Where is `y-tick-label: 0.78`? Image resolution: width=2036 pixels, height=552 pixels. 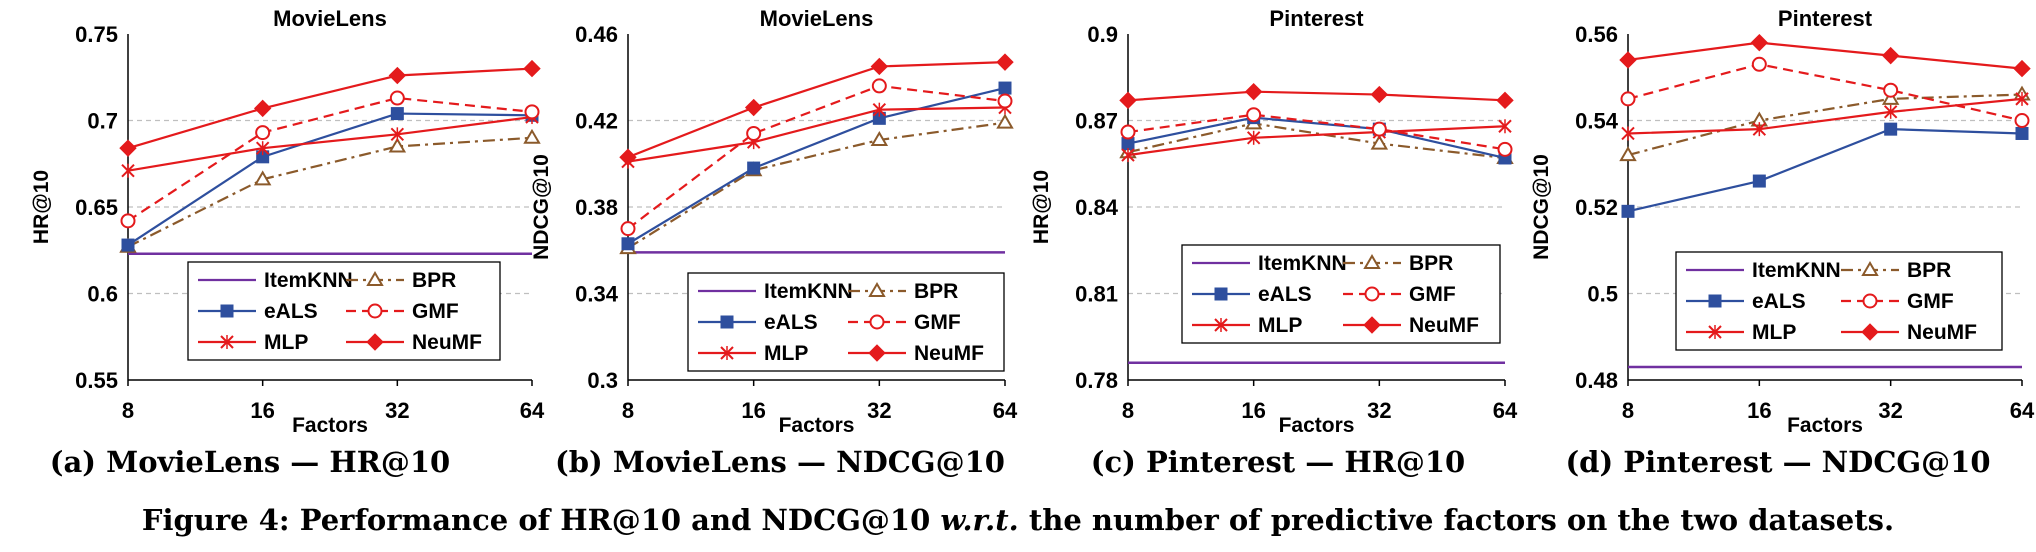 y-tick-label: 0.78 is located at coordinates (1096, 380).